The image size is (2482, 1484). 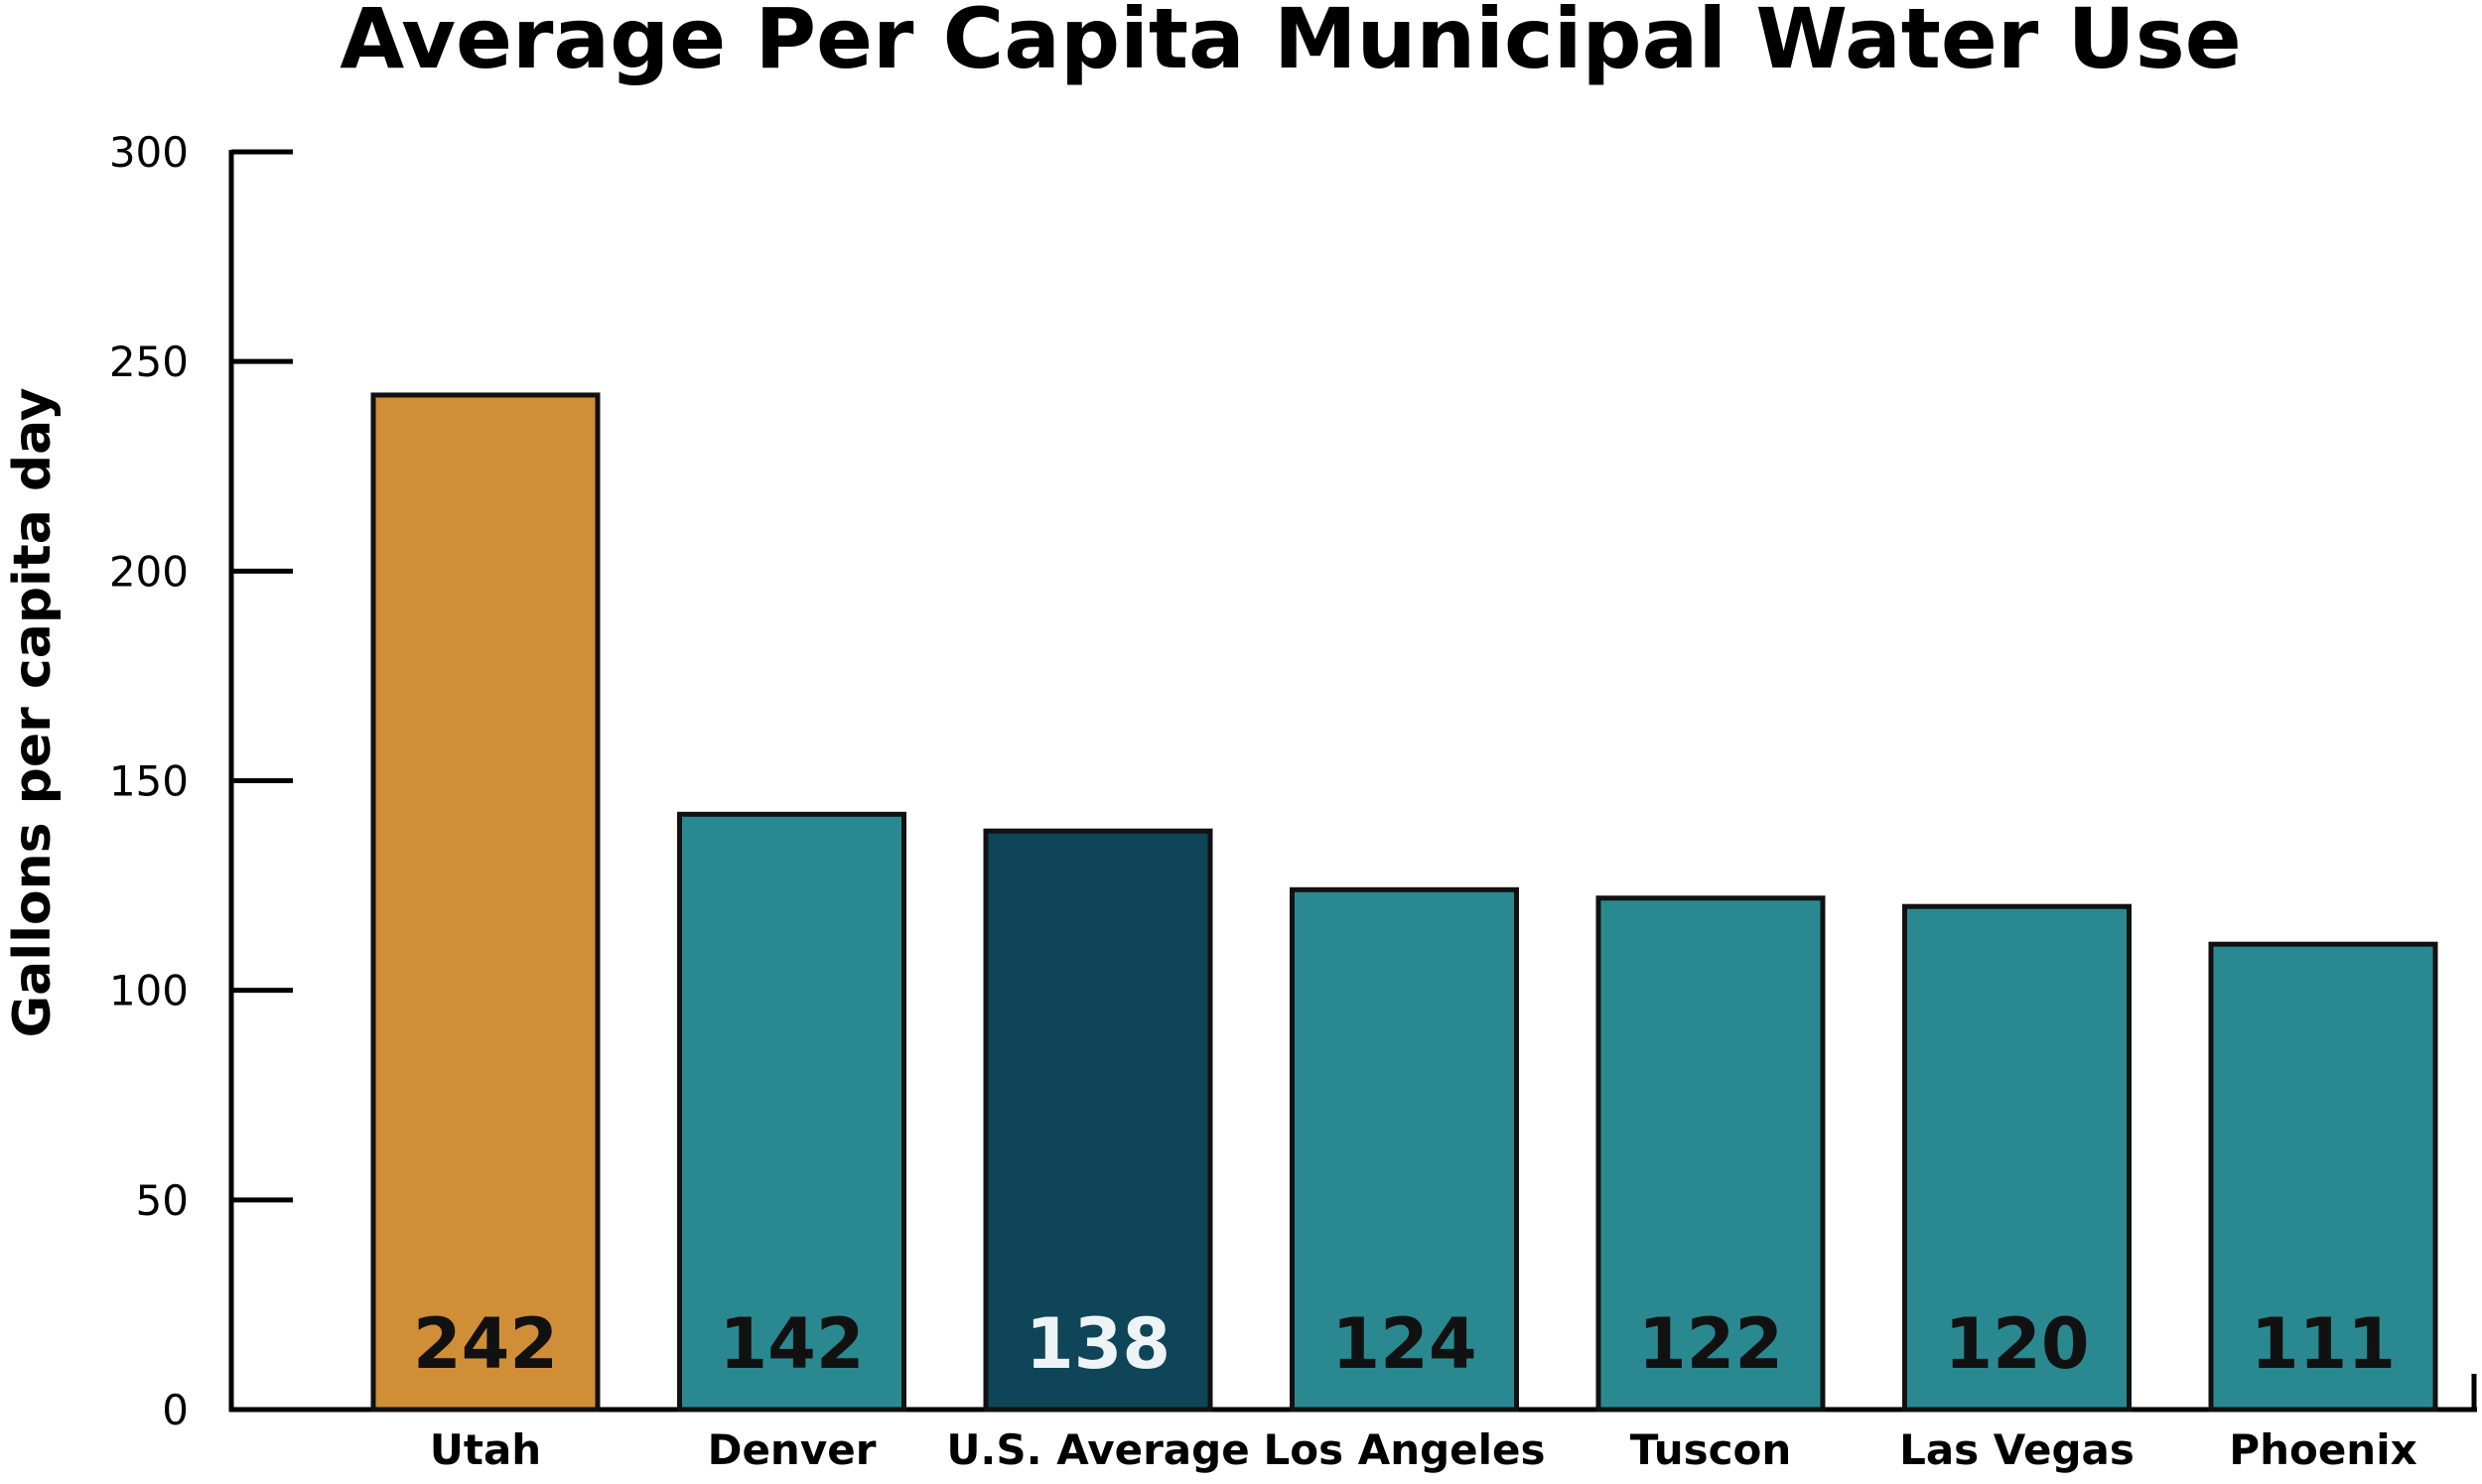 What do you see at coordinates (1097, 1449) in the screenshot?
I see `x-tick-label: U.S. Average` at bounding box center [1097, 1449].